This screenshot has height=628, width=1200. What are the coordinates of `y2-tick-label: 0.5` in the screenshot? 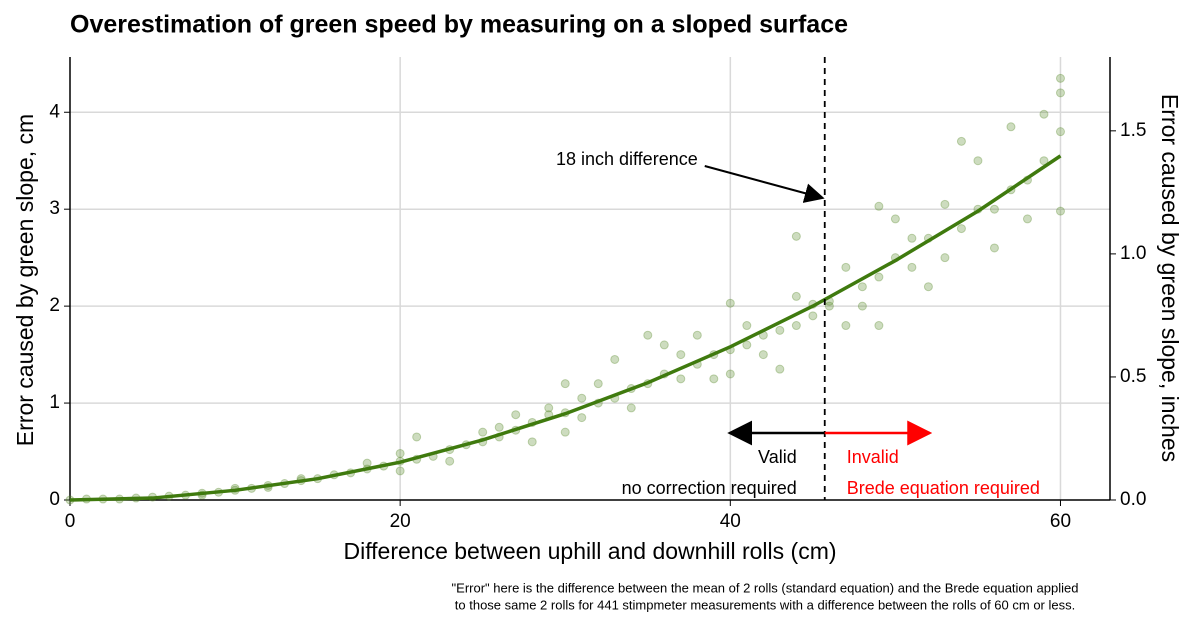 It's located at (1133, 376).